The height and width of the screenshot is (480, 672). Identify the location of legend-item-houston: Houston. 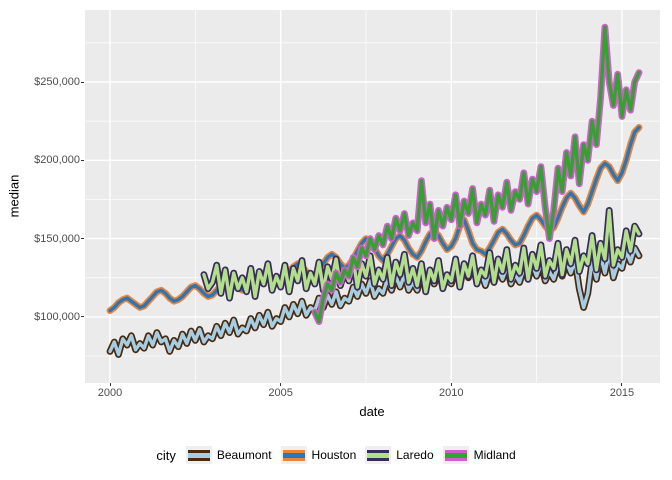
(318, 455).